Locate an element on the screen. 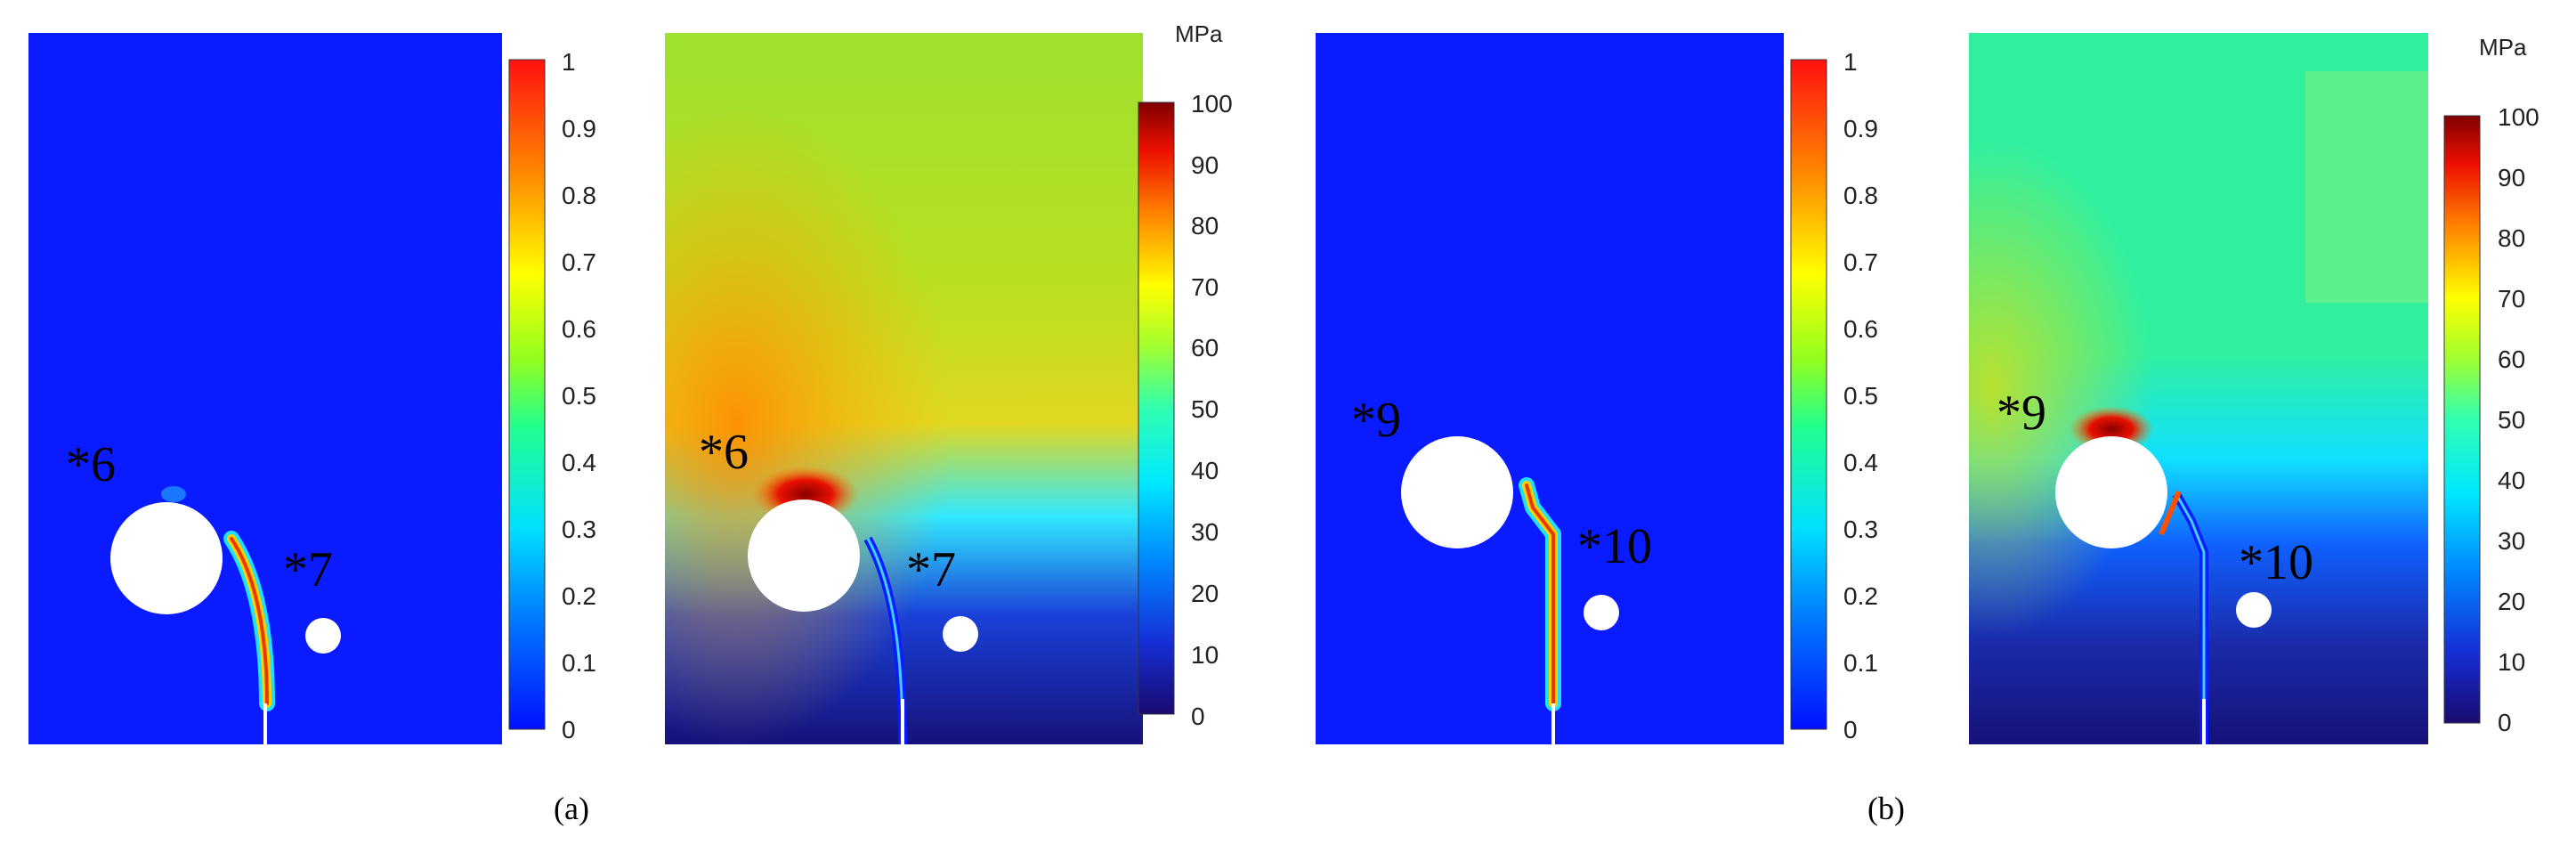 The height and width of the screenshot is (861, 2576). panel-b-stress-plot: *9 *10 is located at coordinates (2198, 388).